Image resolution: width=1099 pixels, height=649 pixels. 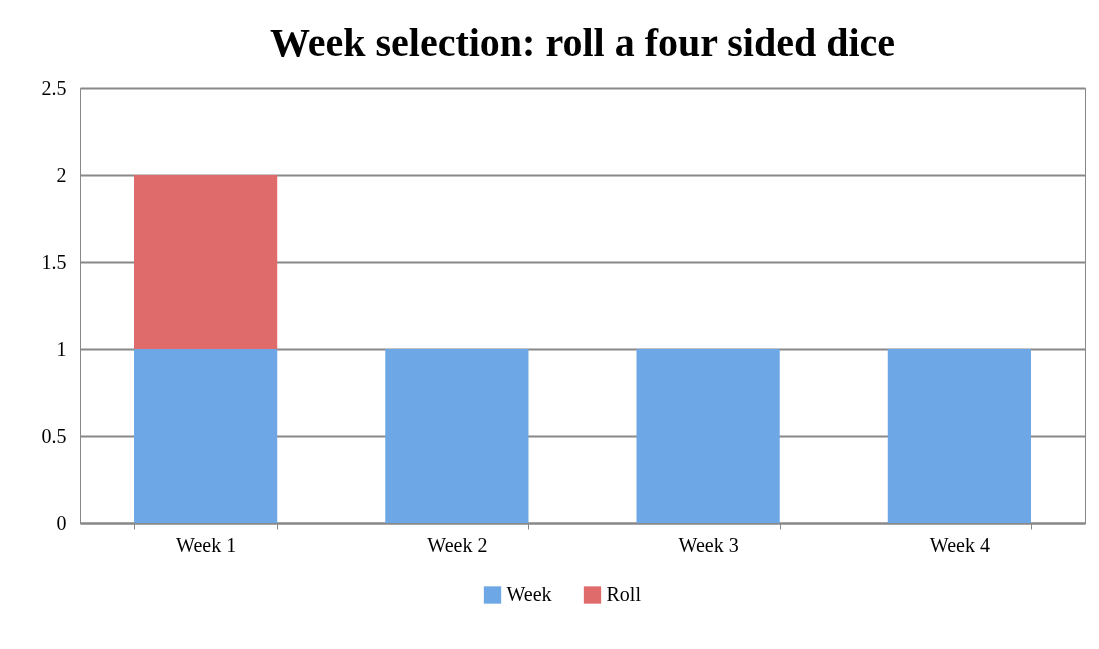 I want to click on y-tick-label: 2, so click(x=61, y=174).